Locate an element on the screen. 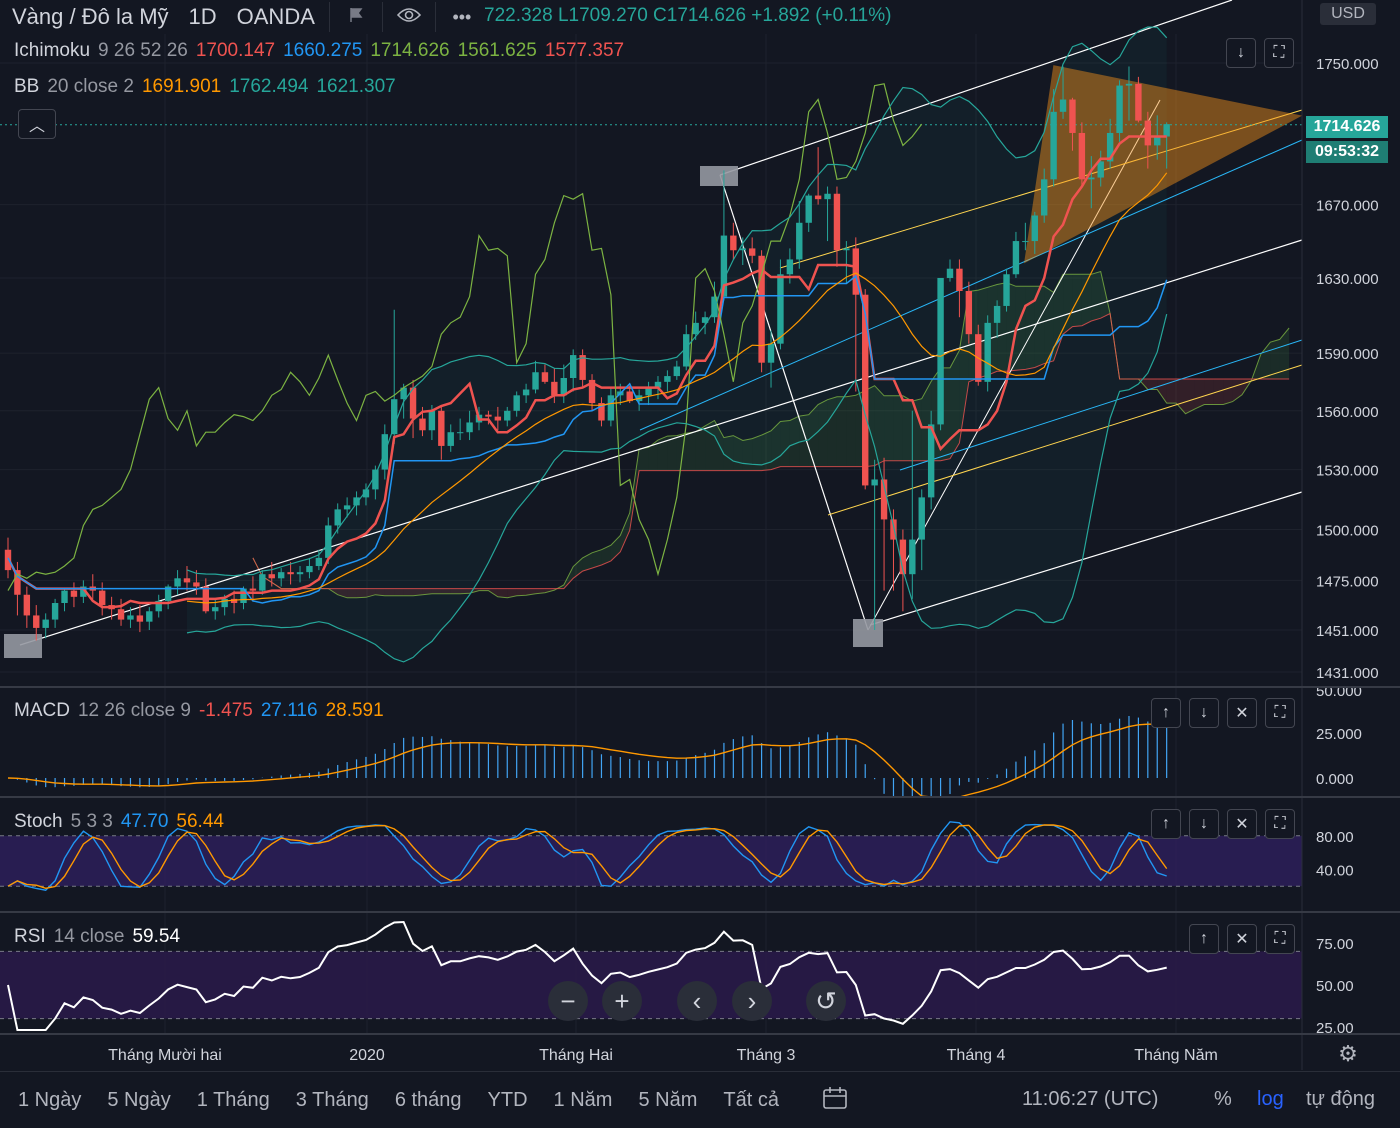 The height and width of the screenshot is (1128, 1400). legend-rsi: RSI 14 close 59.54 is located at coordinates (105, 937).